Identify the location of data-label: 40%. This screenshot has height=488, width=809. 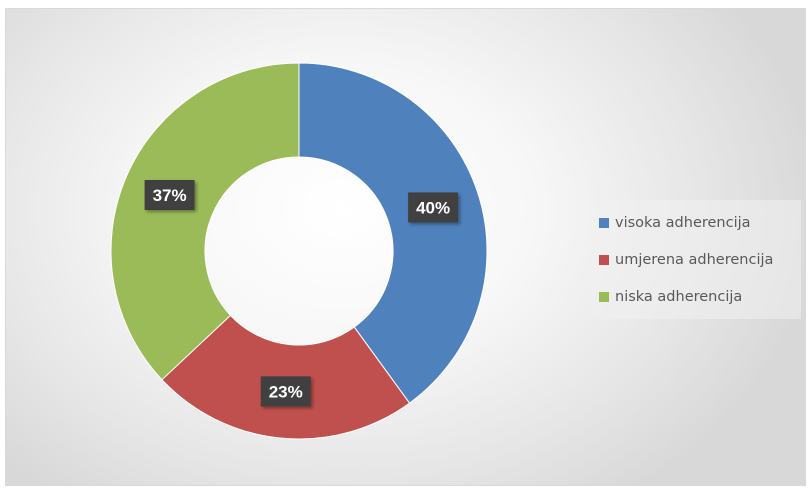
(433, 207).